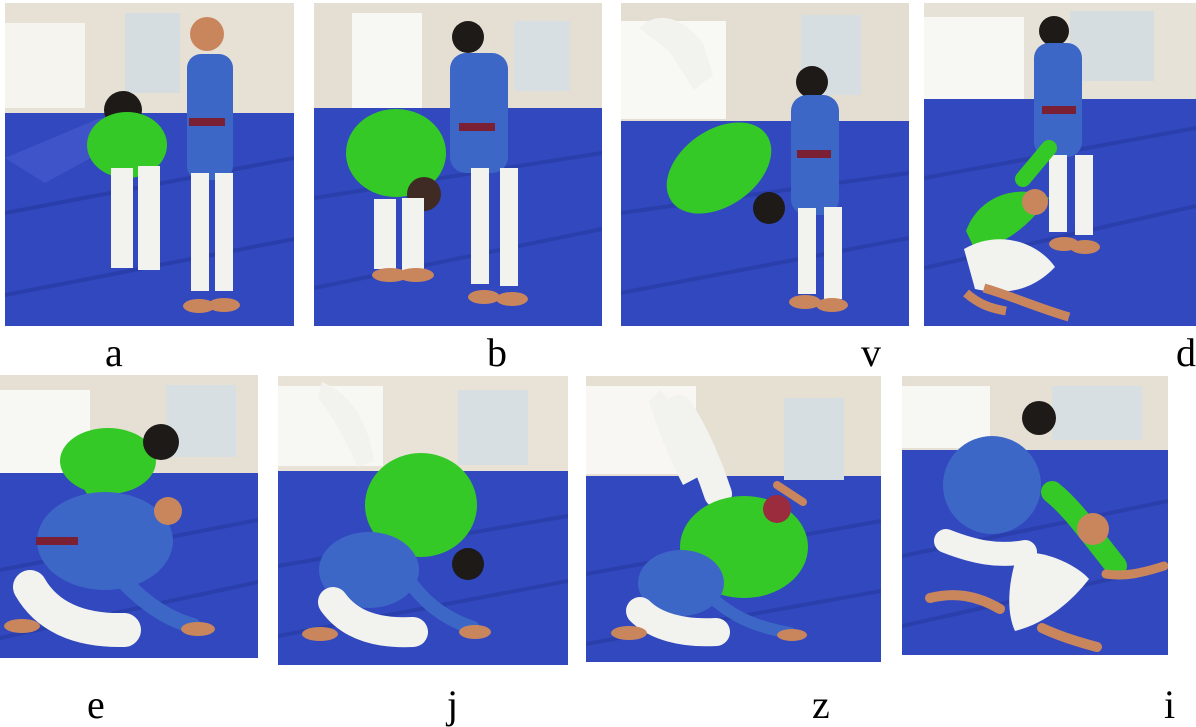  I want to click on photo-d, so click(1060, 164).